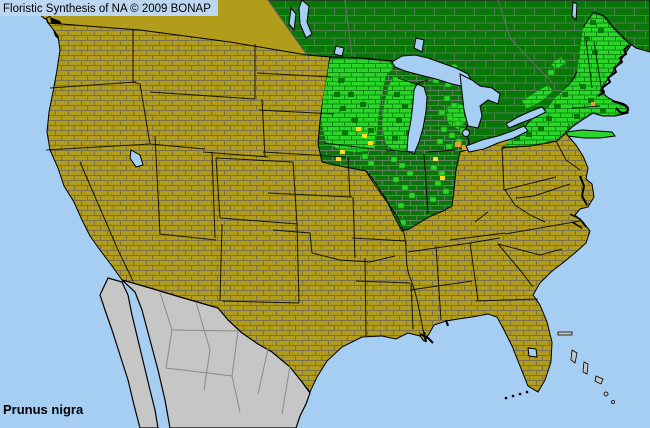  What do you see at coordinates (305, 19) in the screenshot?
I see `lake-winnipeg` at bounding box center [305, 19].